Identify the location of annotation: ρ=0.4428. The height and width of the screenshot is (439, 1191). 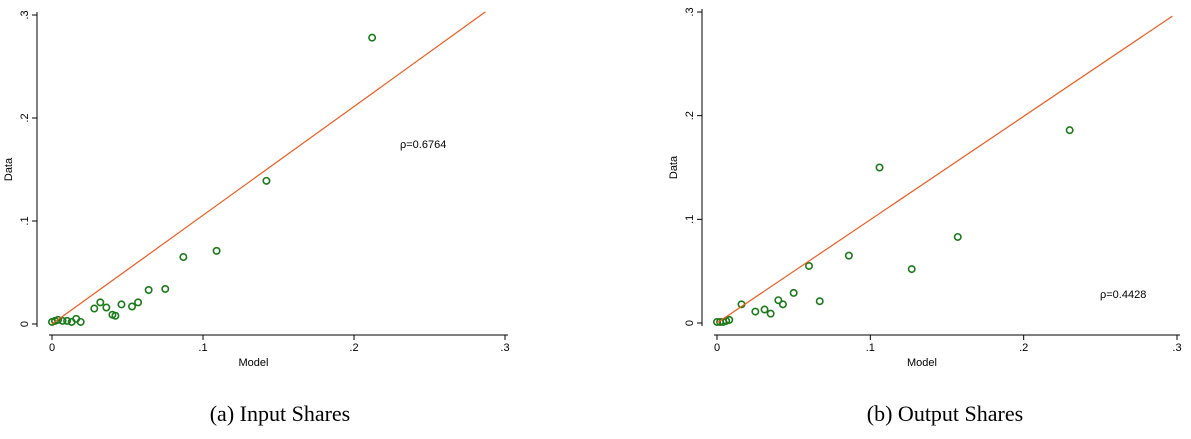
(1123, 295).